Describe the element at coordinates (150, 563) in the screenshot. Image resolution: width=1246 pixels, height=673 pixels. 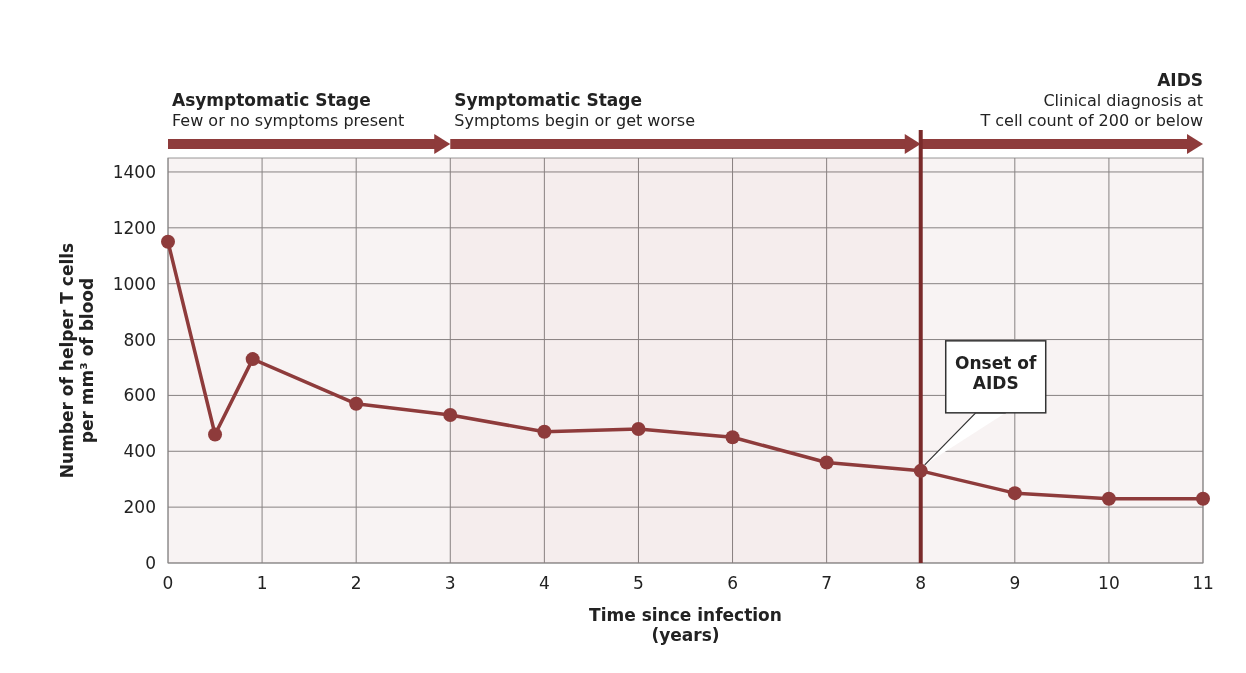
I see `y-tick-label: 0` at that location.